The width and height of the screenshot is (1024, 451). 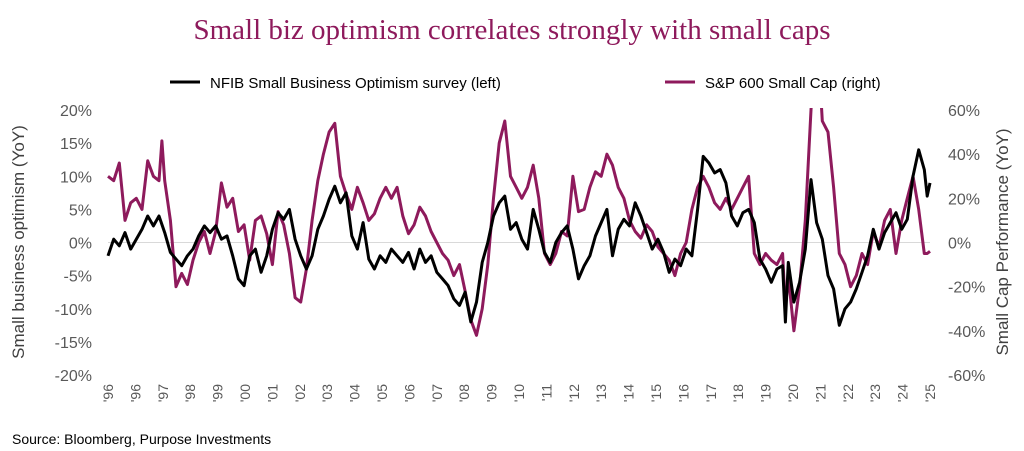 I want to click on x-tick-label: '04, so click(x=355, y=393).